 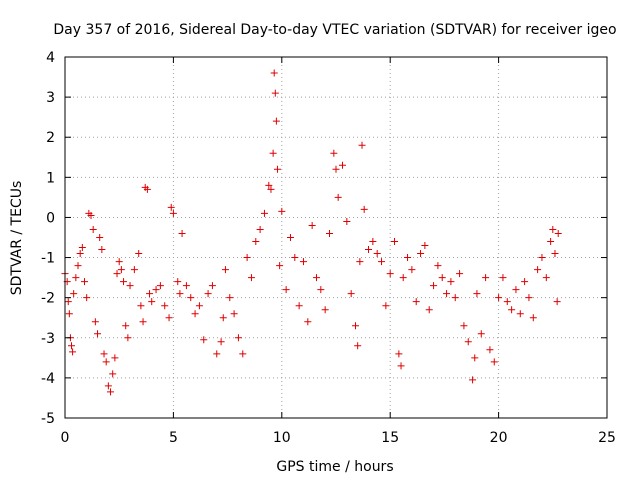 I want to click on x-tick-label: 20, so click(x=499, y=438).